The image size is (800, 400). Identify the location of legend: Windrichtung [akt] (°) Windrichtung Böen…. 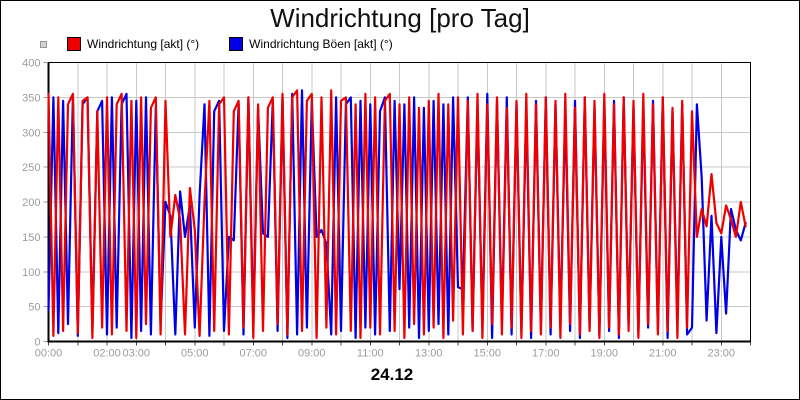
(231, 44).